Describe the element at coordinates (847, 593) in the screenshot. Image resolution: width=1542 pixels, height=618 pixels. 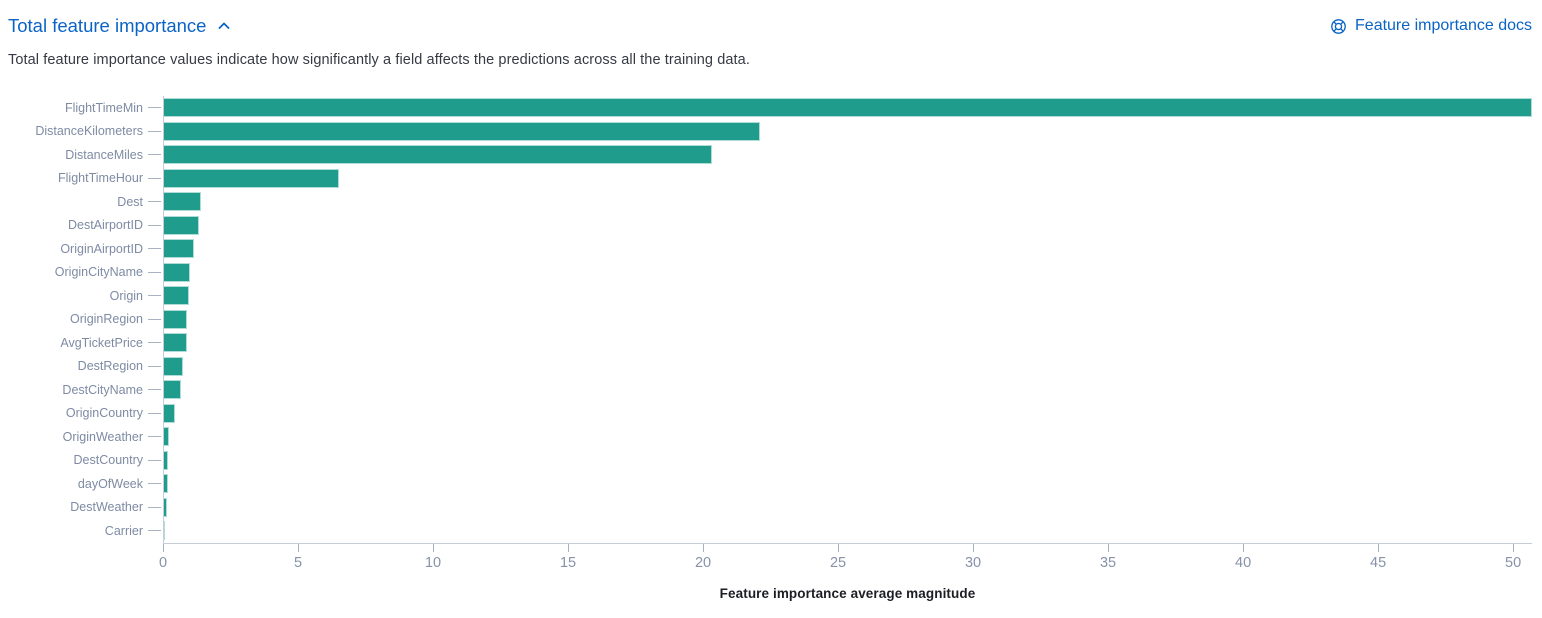
I see `x-axis-title: Feature importance average magnitude` at that location.